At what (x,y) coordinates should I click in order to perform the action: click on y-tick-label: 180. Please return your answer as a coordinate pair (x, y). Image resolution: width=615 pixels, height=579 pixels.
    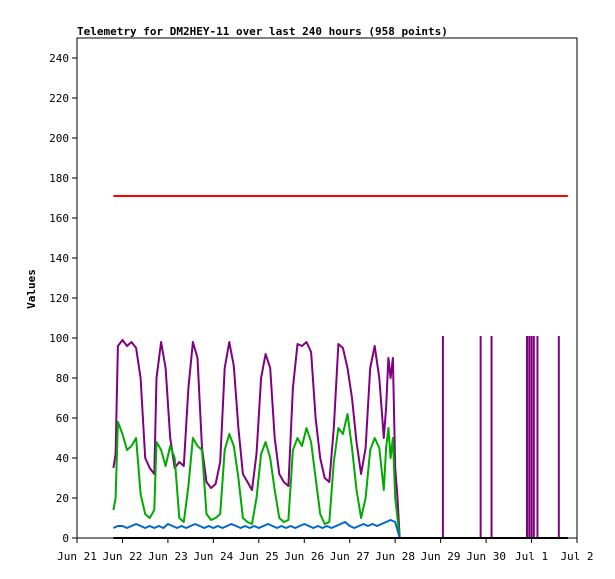
    Looking at the image, I should click on (59, 178).